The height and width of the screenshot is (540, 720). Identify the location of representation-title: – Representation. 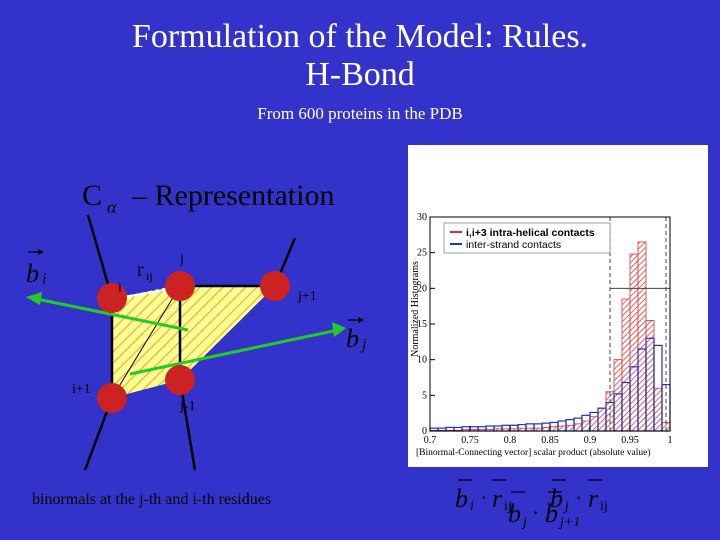
(232, 195).